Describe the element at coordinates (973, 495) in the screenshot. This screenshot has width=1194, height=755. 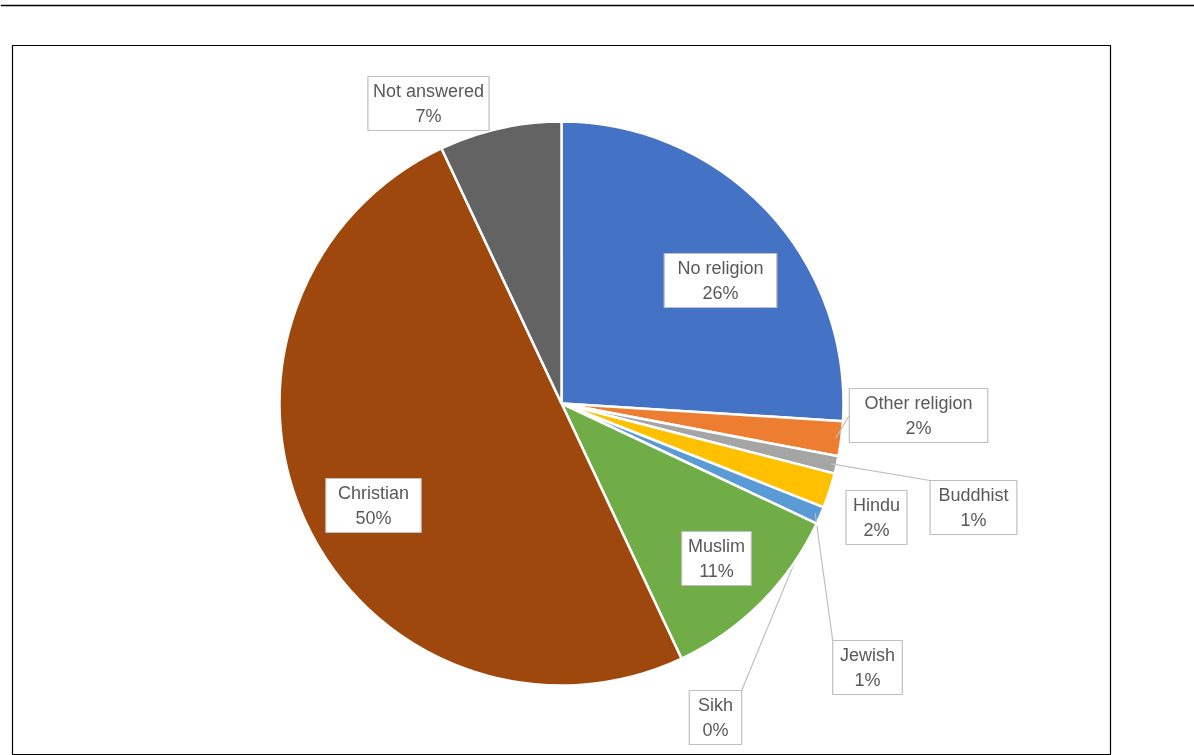
I see `slice-label: Buddhist` at that location.